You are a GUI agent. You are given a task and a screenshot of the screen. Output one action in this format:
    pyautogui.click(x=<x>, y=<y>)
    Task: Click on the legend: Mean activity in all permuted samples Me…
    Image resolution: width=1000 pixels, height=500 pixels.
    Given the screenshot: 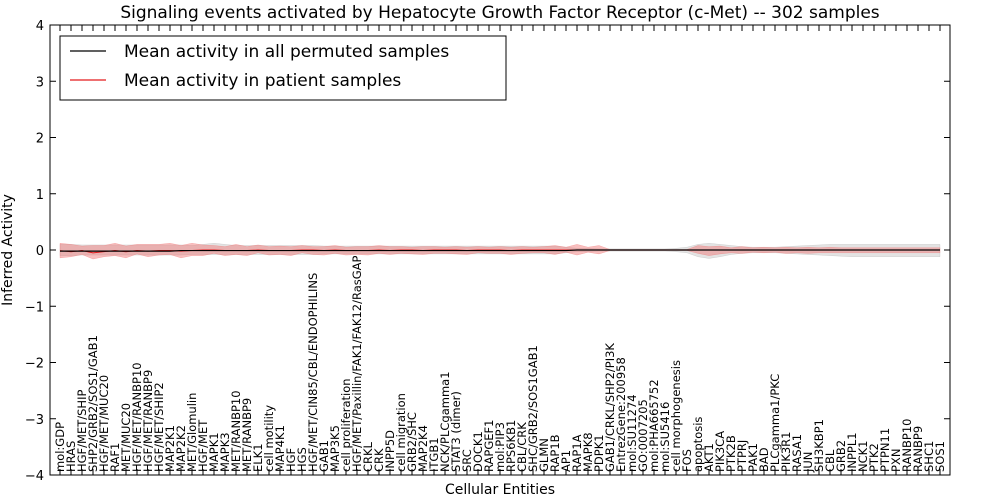 What is the action you would take?
    pyautogui.click(x=283, y=68)
    